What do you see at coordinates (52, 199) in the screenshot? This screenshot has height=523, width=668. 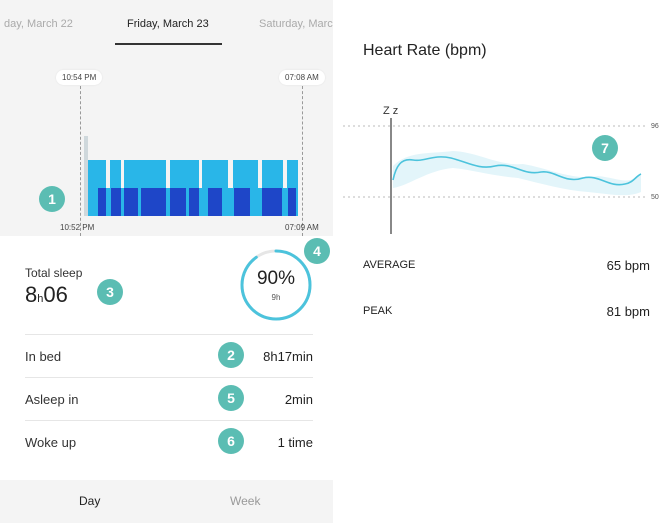 I see `badge-1: 1` at bounding box center [52, 199].